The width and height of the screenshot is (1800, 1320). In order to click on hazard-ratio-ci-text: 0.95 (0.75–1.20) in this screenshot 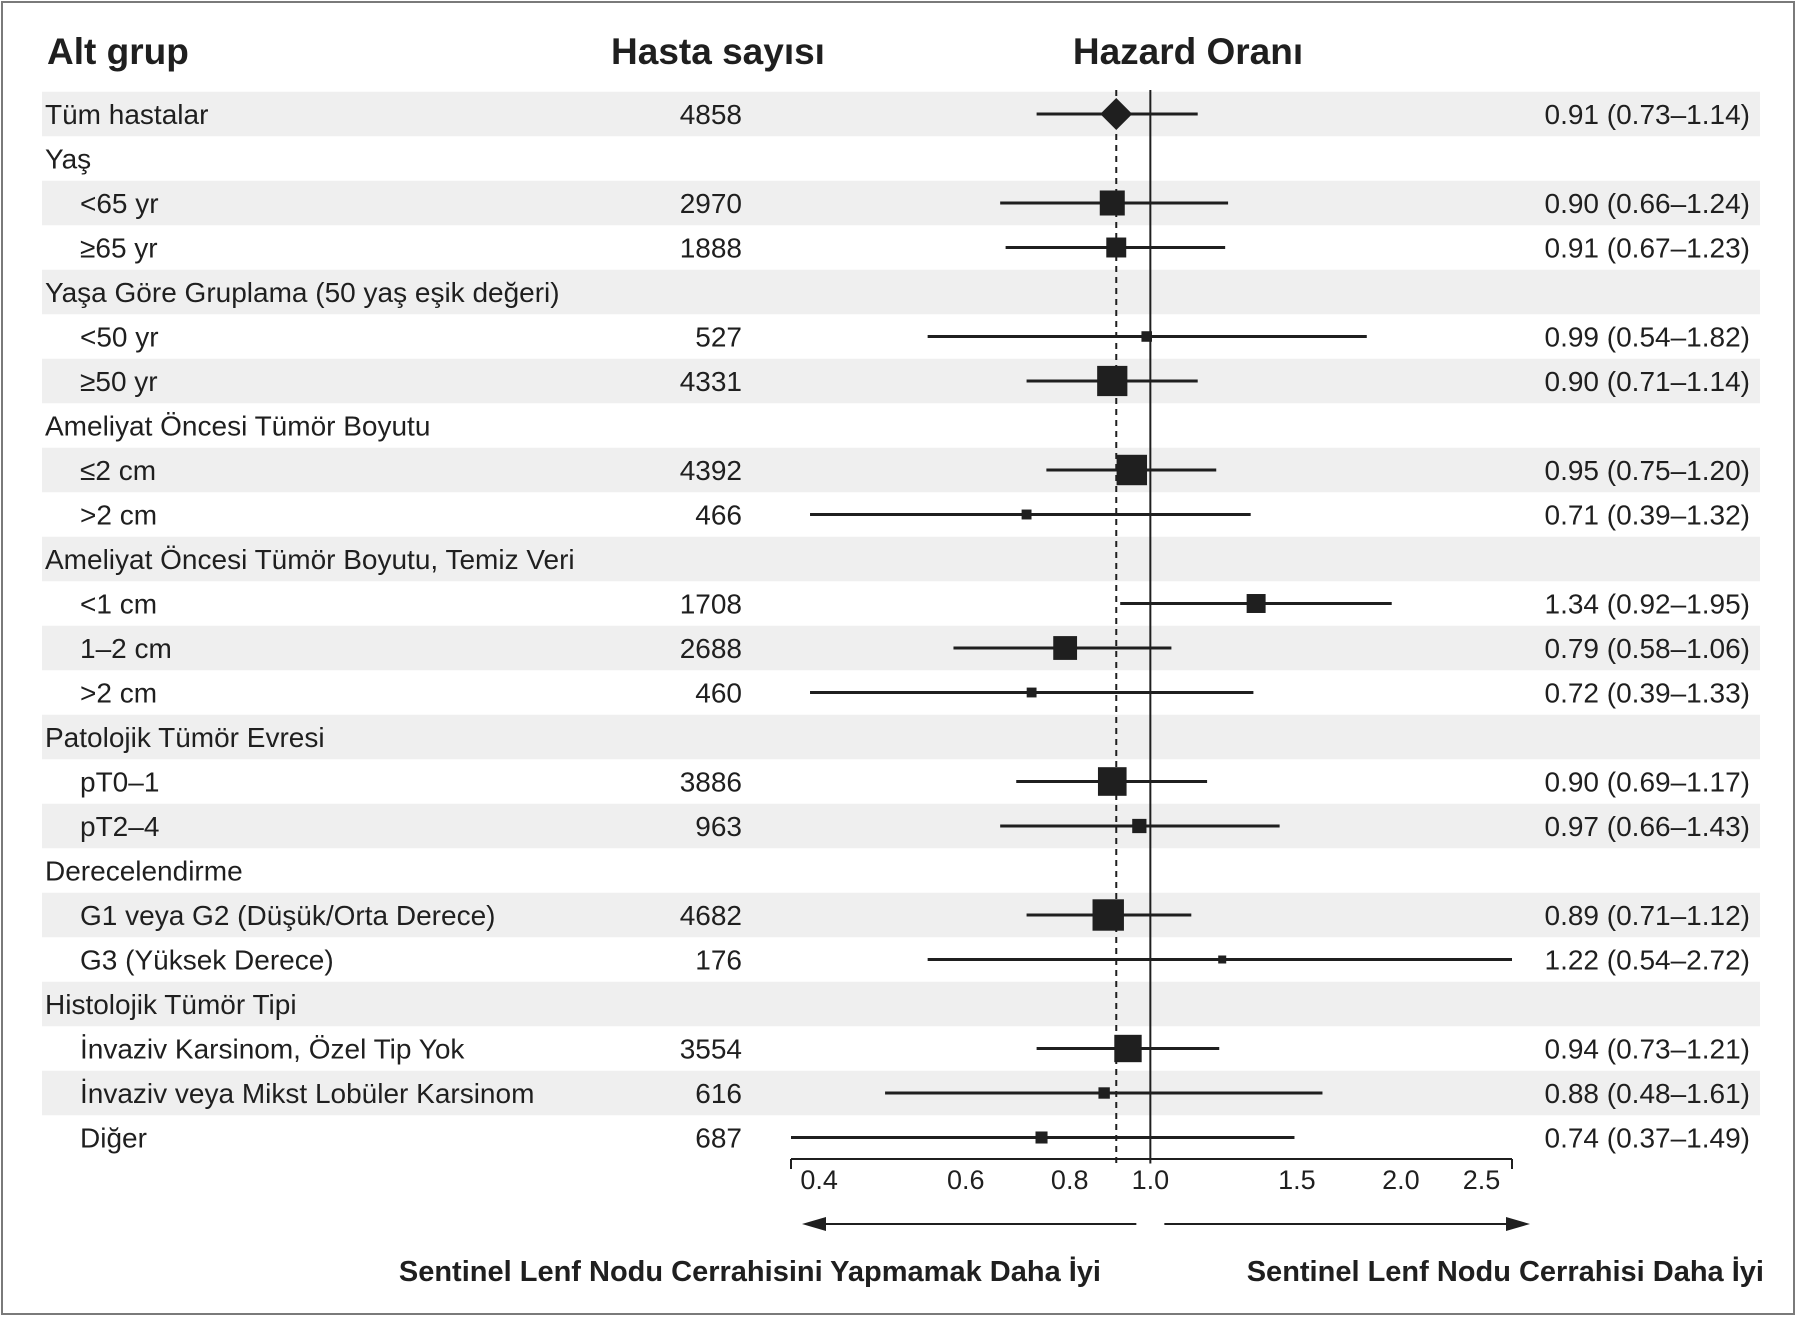, I will do `click(1648, 470)`.